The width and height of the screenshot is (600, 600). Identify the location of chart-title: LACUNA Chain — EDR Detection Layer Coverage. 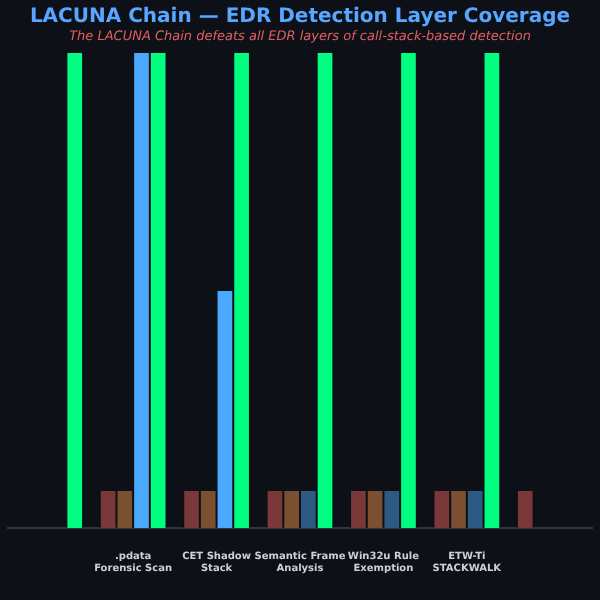
(300, 16).